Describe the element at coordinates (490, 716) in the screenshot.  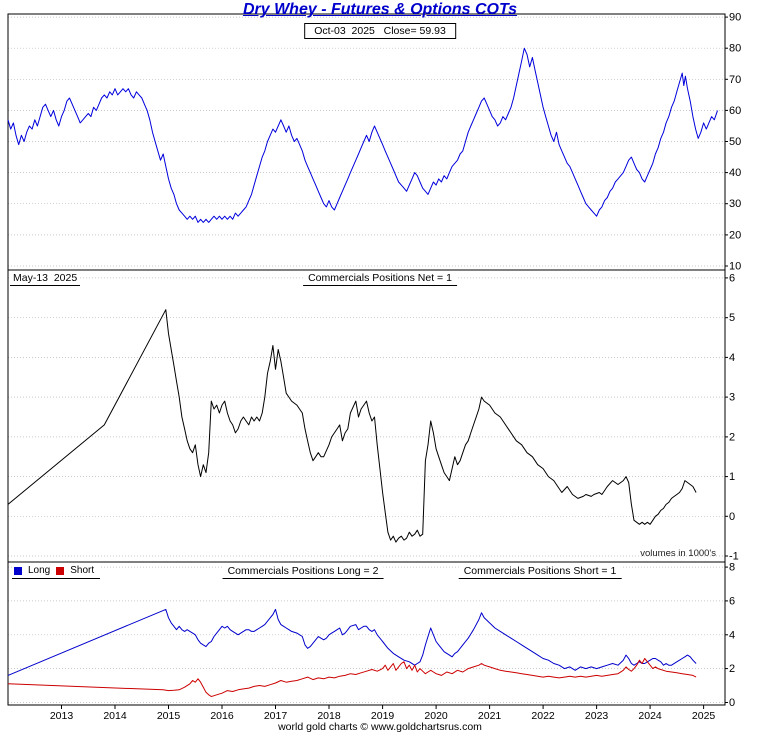
I see `x-axis-label: 2021` at that location.